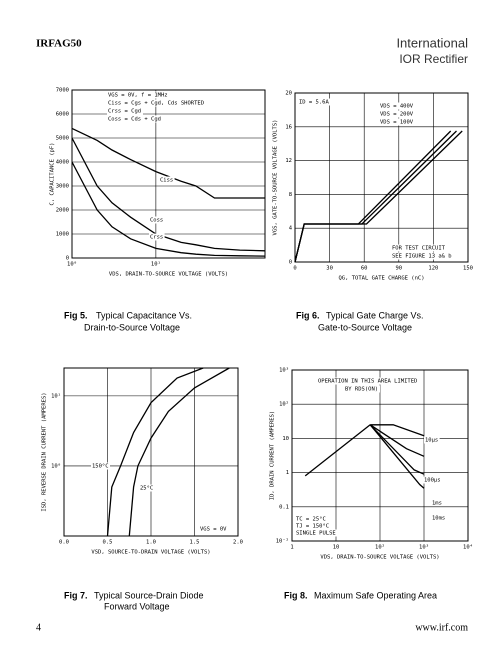  What do you see at coordinates (150, 553) in the screenshot?
I see `x-axis-label: VSD, SOURCE-TO-DRAIN VOLTAGE (VOLTS)` at bounding box center [150, 553].